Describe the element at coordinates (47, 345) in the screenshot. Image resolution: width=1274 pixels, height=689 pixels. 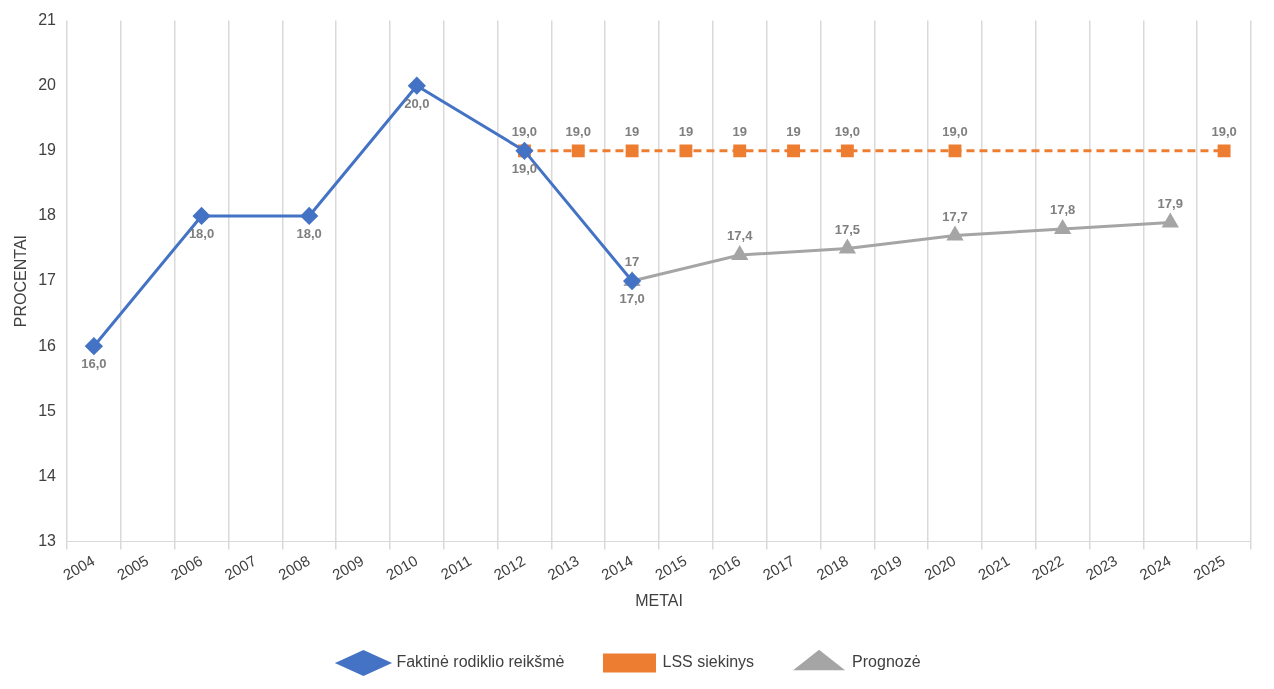
I see `y-tick-label: 16` at that location.